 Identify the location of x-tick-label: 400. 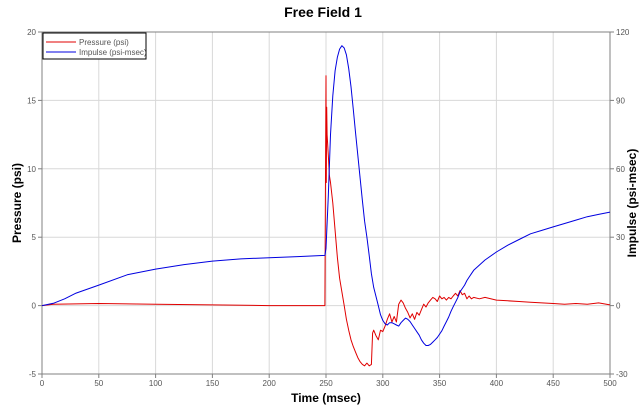
(497, 383).